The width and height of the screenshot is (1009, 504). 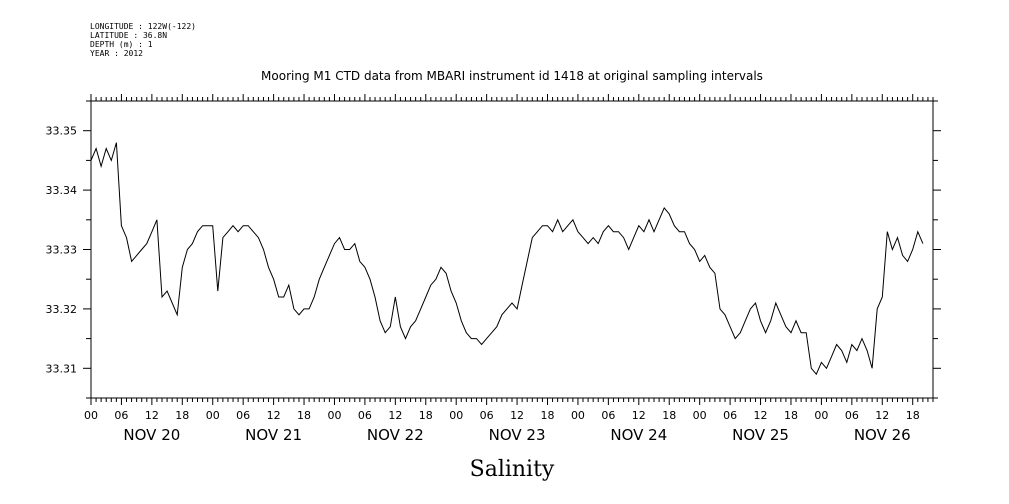 I want to click on y-tick-label: 33.34, so click(x=62, y=190).